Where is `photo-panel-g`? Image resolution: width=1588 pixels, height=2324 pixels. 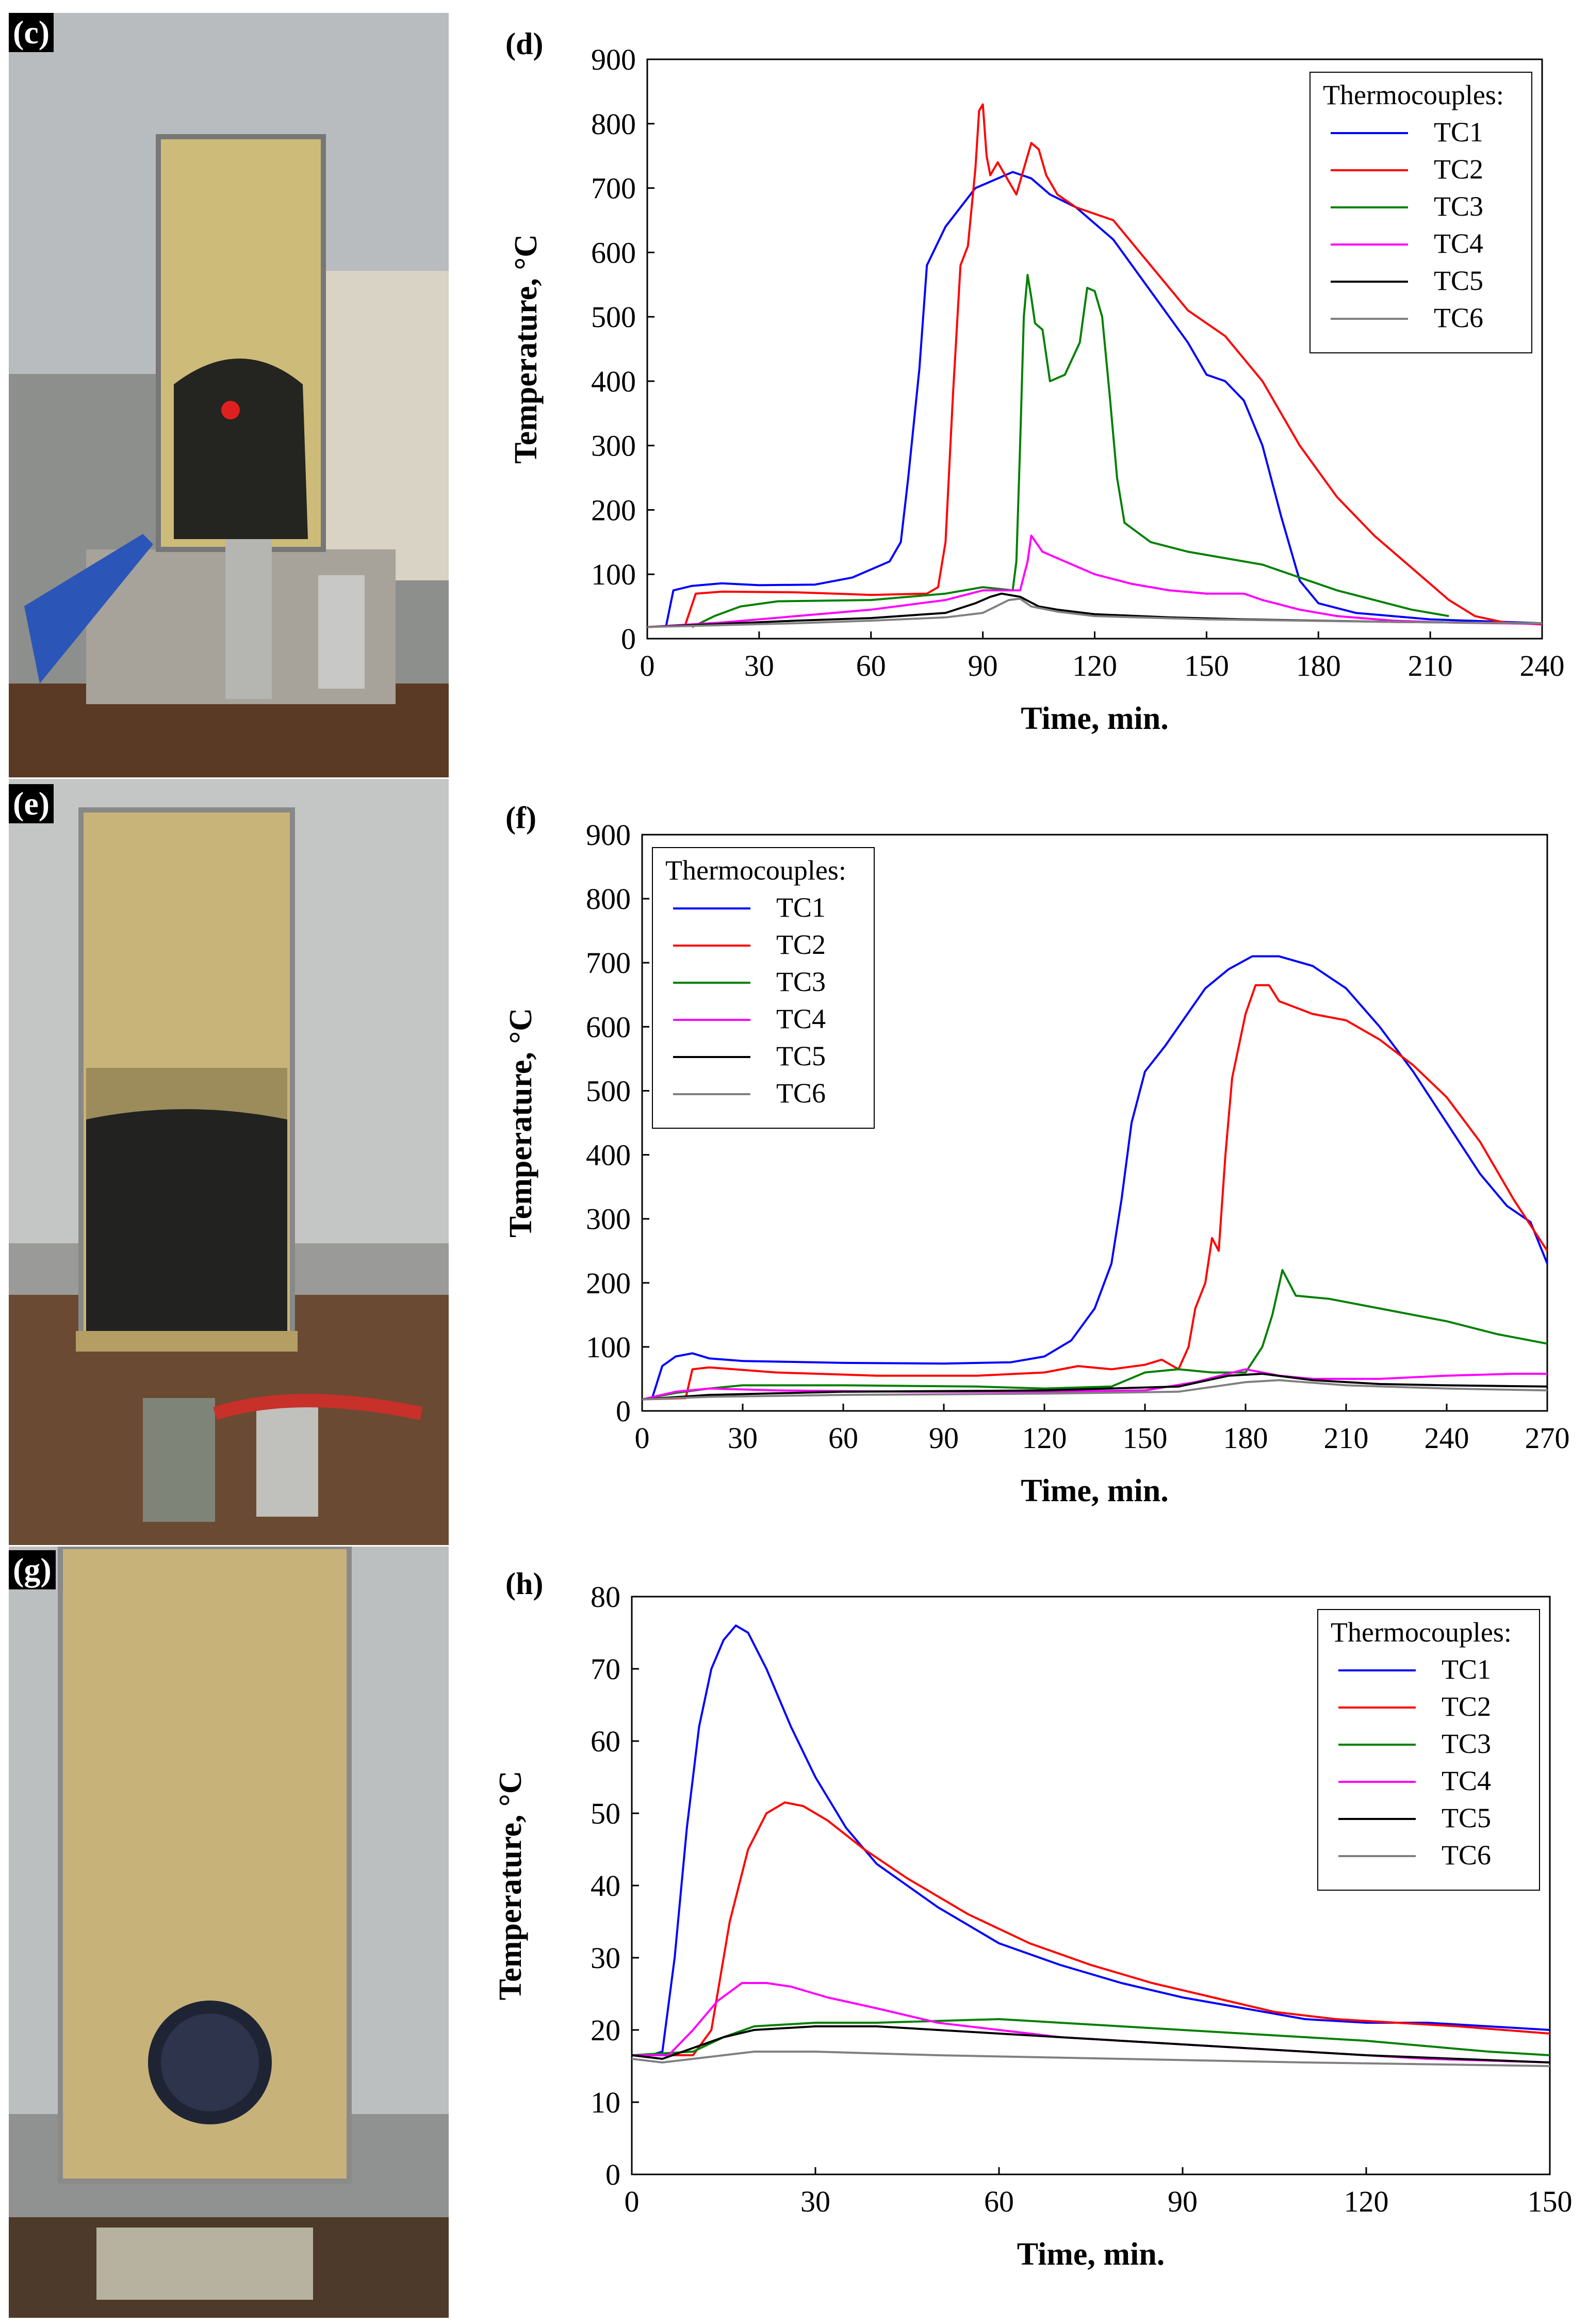 photo-panel-g is located at coordinates (229, 1932).